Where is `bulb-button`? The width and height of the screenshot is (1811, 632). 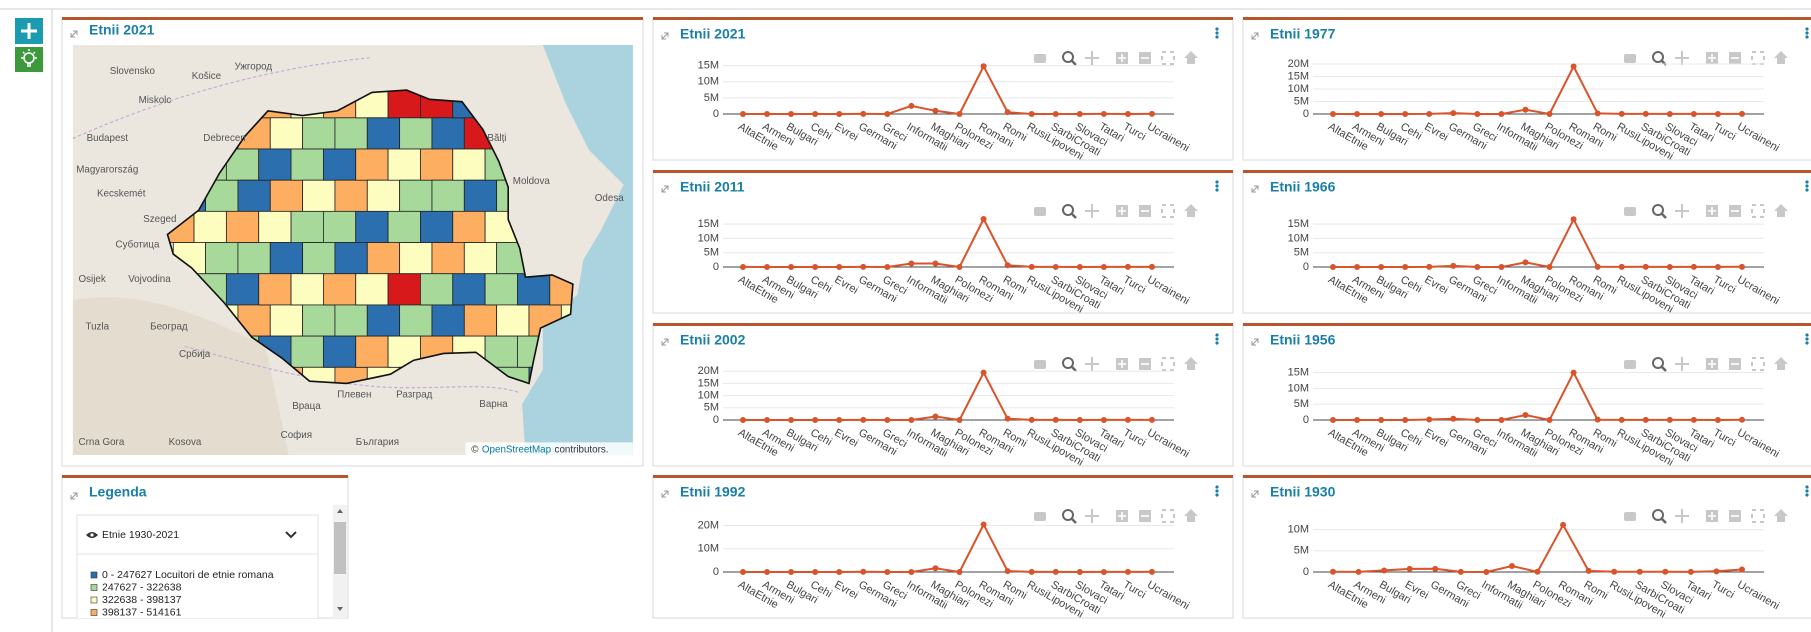
bulb-button is located at coordinates (29, 59).